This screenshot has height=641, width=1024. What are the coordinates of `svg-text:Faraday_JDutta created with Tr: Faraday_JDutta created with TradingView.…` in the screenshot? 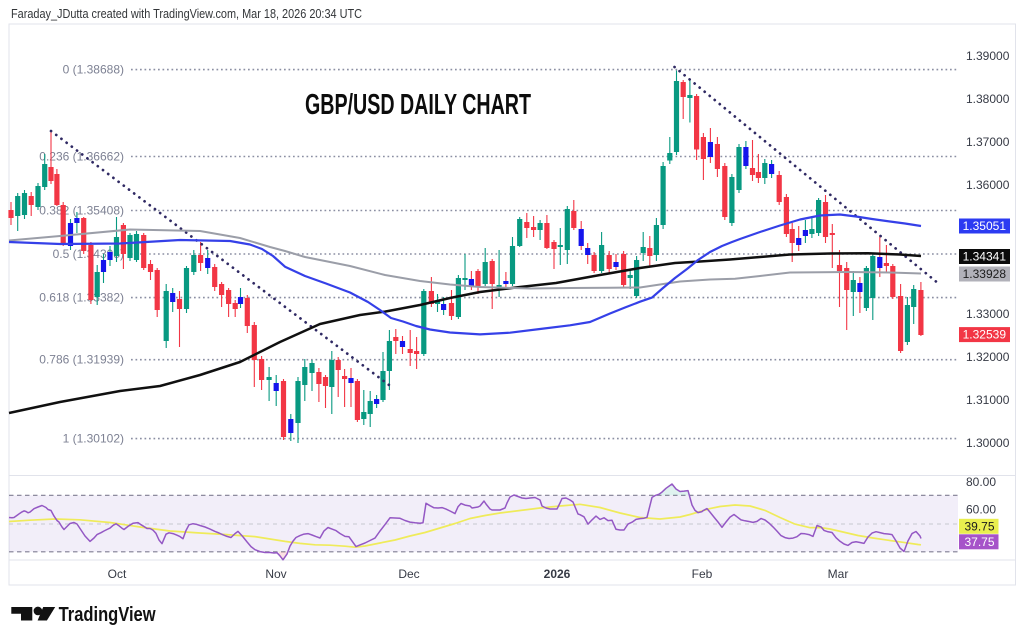 It's located at (186, 14).